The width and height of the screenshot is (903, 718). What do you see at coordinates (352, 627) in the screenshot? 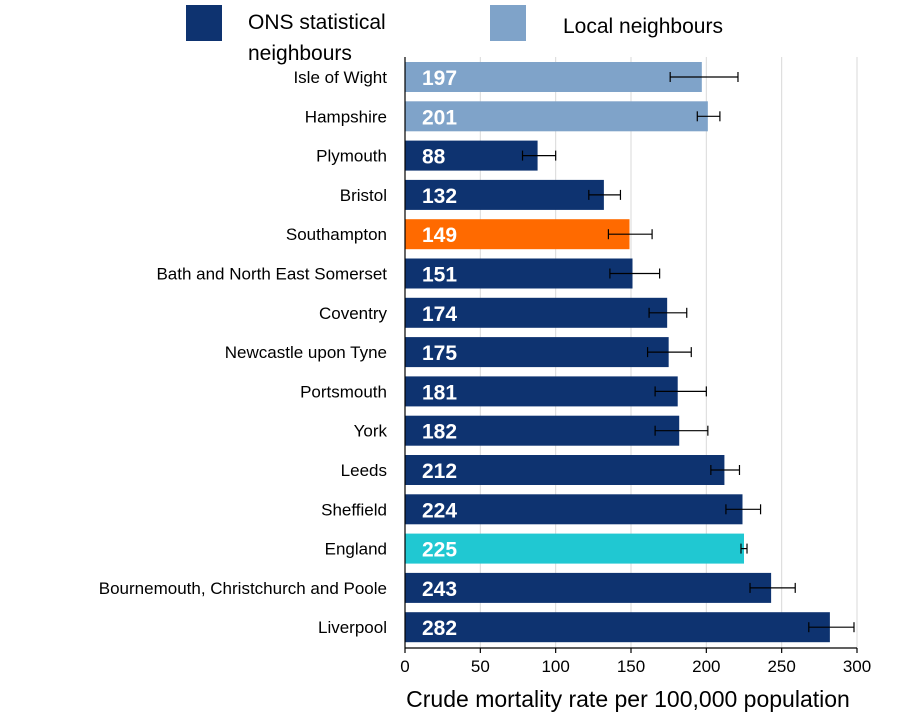
I see `category-label-14: Liverpool` at bounding box center [352, 627].